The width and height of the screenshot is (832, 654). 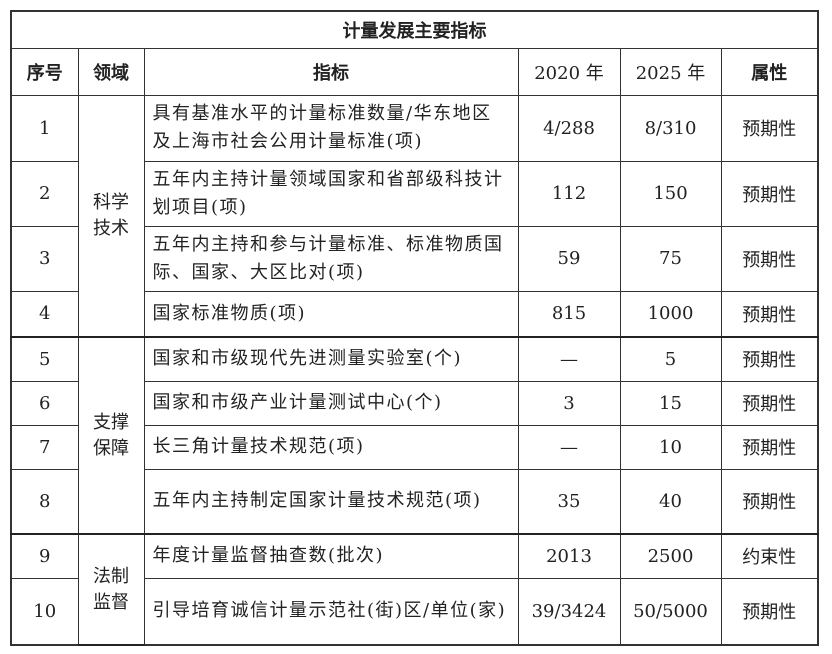 What do you see at coordinates (670, 71) in the screenshot?
I see `header-2025: 2025 年` at bounding box center [670, 71].